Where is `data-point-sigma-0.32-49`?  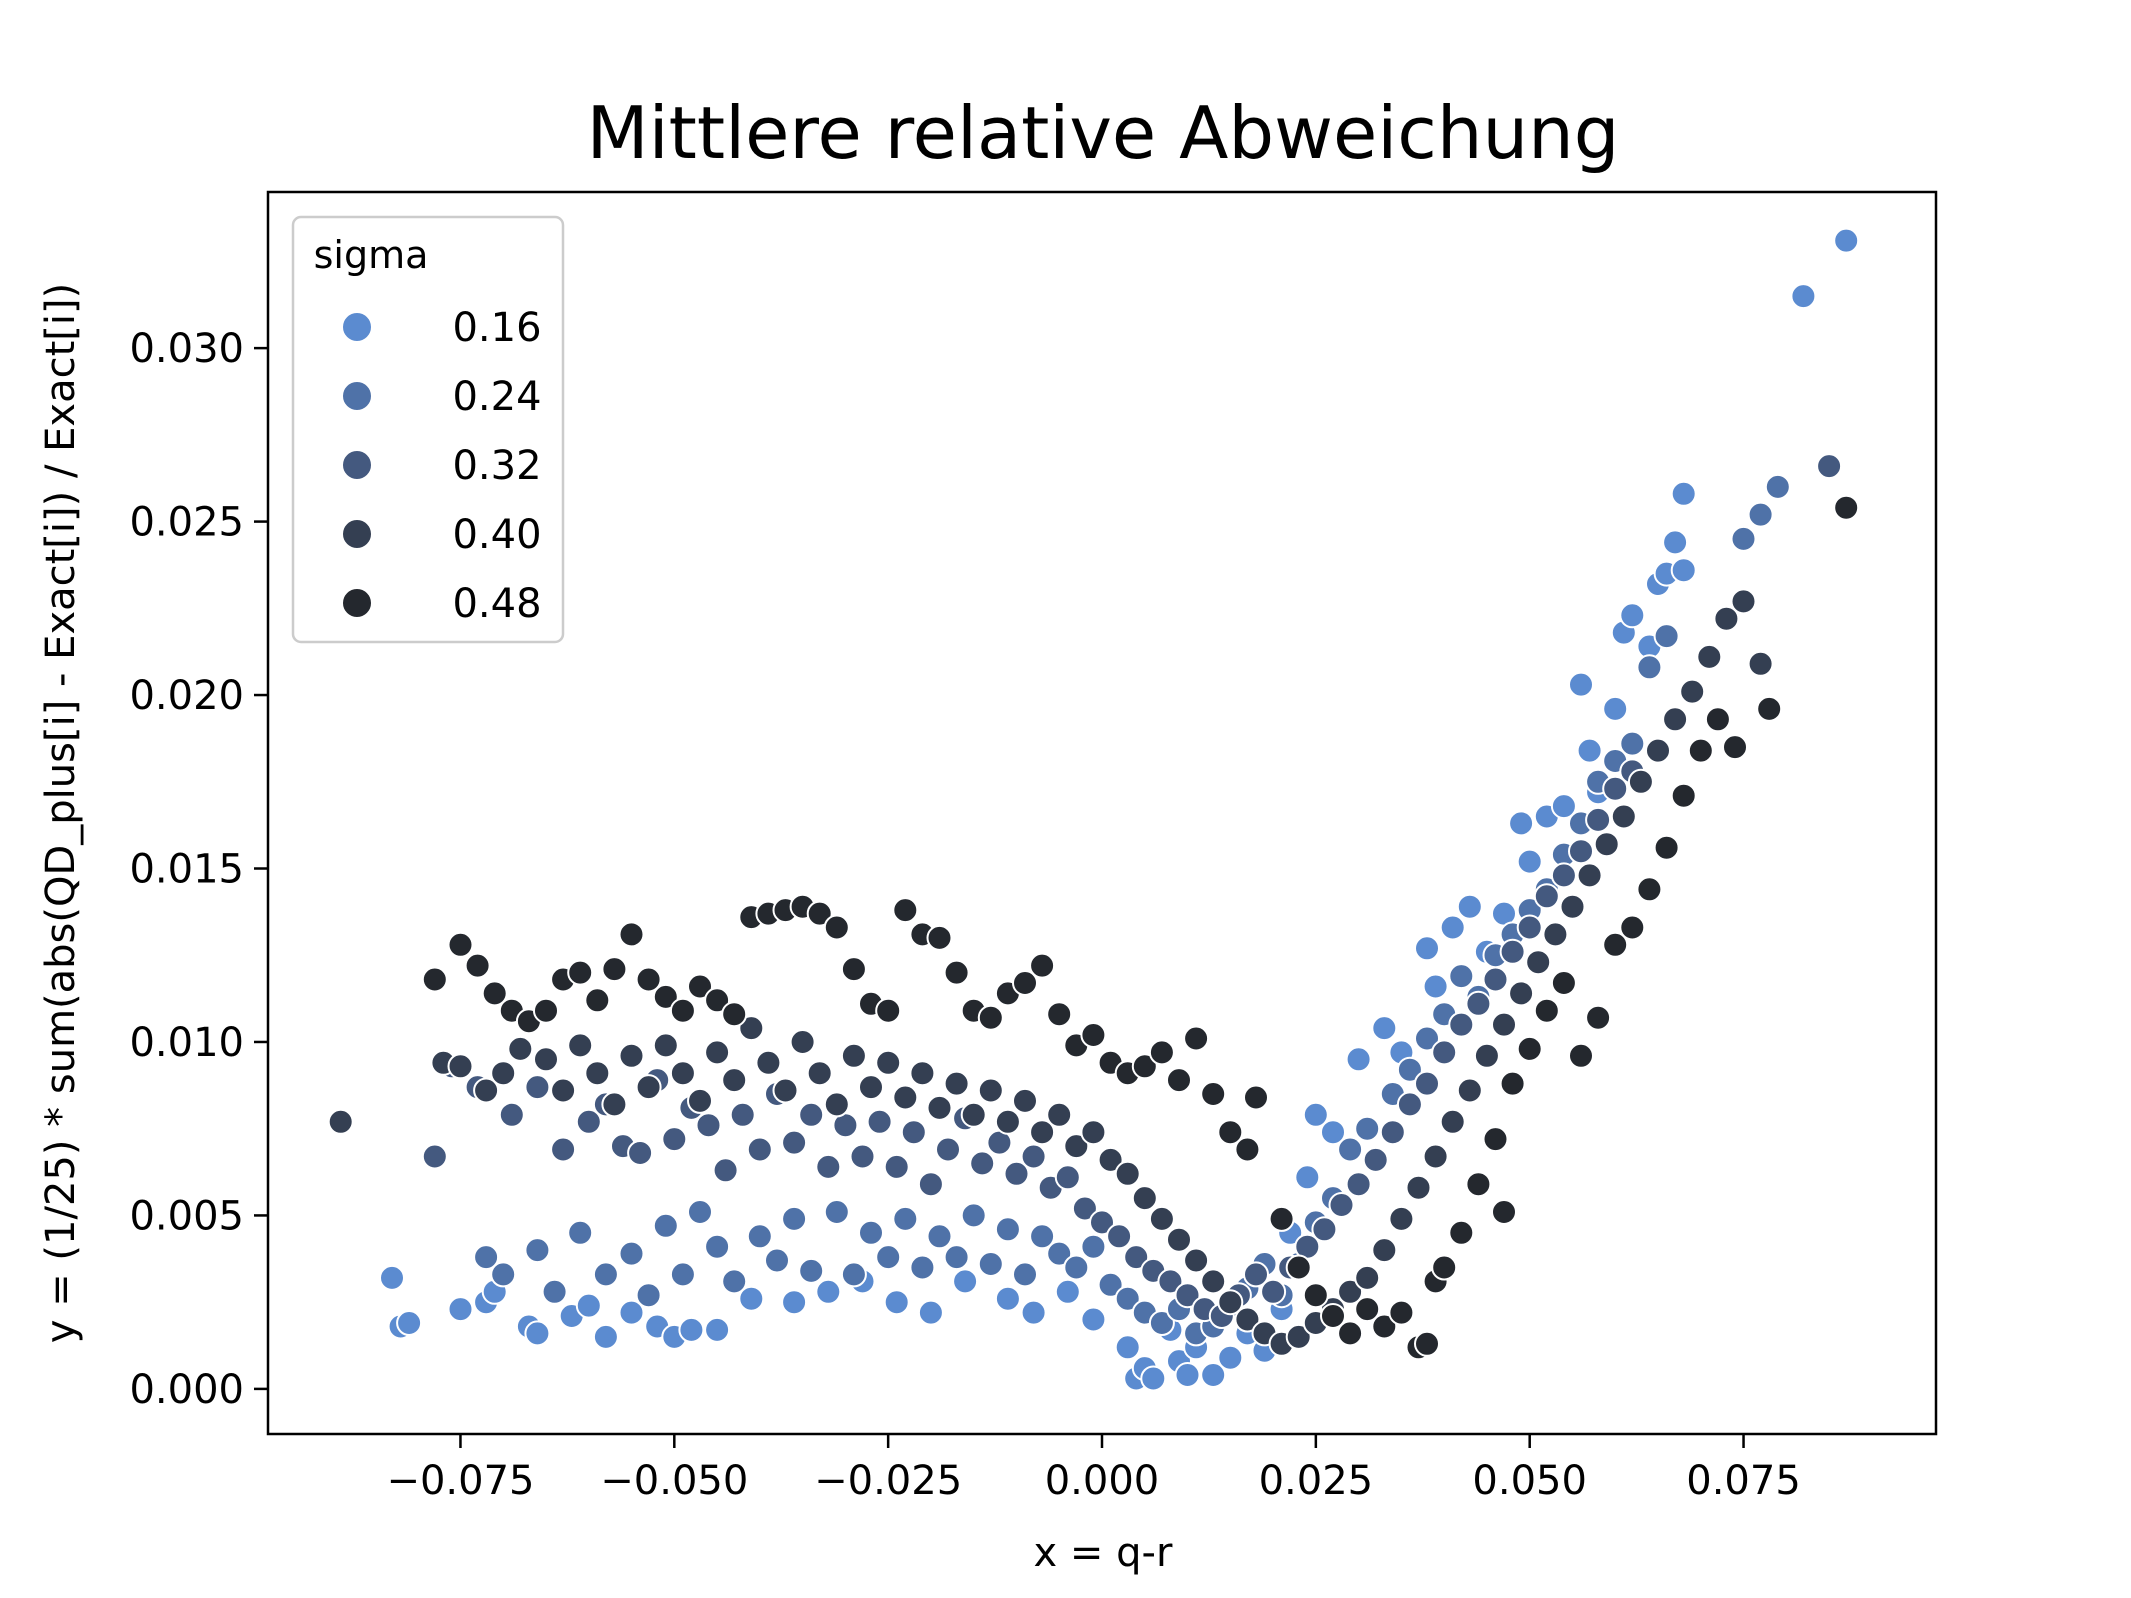
data-point-sigma-0.32-49 is located at coordinates (1324, 1229).